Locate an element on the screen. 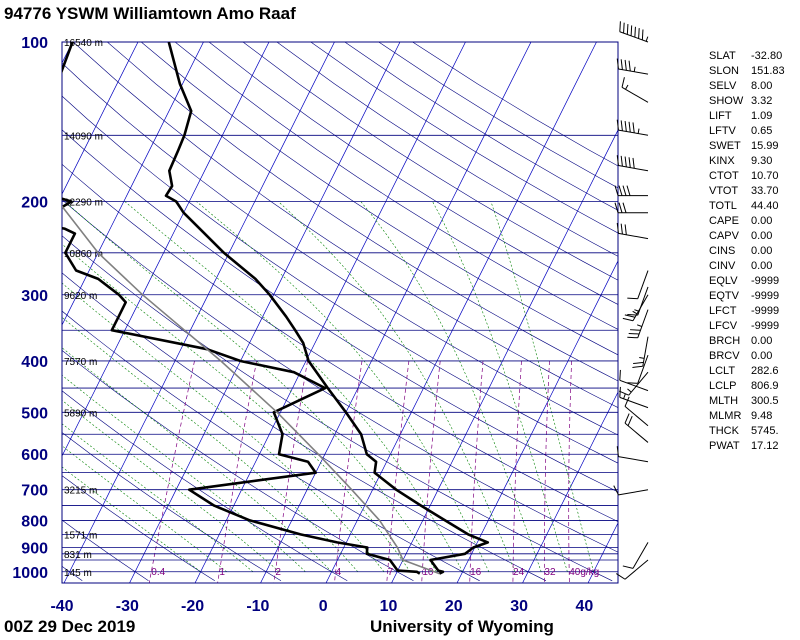 The width and height of the screenshot is (800, 640). index-value: 44.40 is located at coordinates (765, 206).